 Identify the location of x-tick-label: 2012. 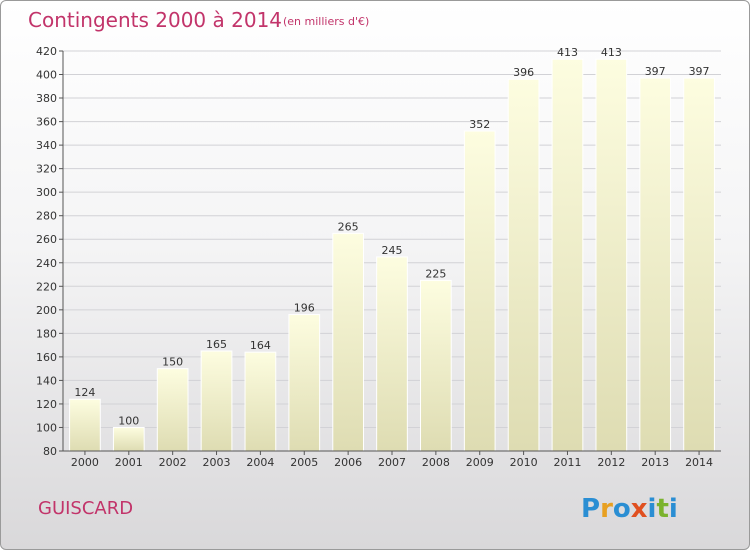
(611, 462).